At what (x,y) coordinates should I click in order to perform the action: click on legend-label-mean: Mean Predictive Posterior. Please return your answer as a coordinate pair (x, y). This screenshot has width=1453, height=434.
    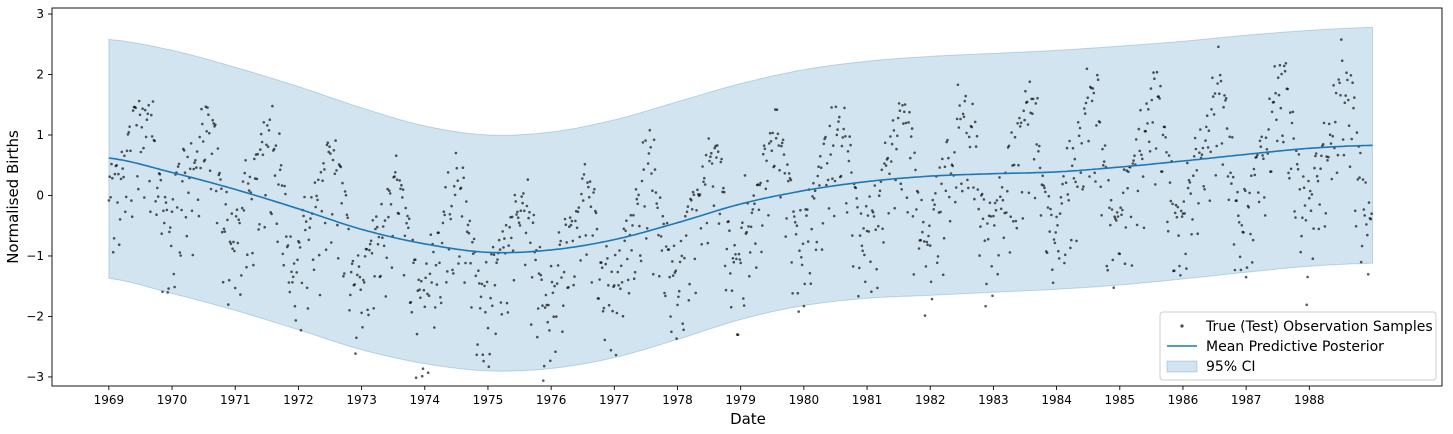
    Looking at the image, I should click on (1295, 347).